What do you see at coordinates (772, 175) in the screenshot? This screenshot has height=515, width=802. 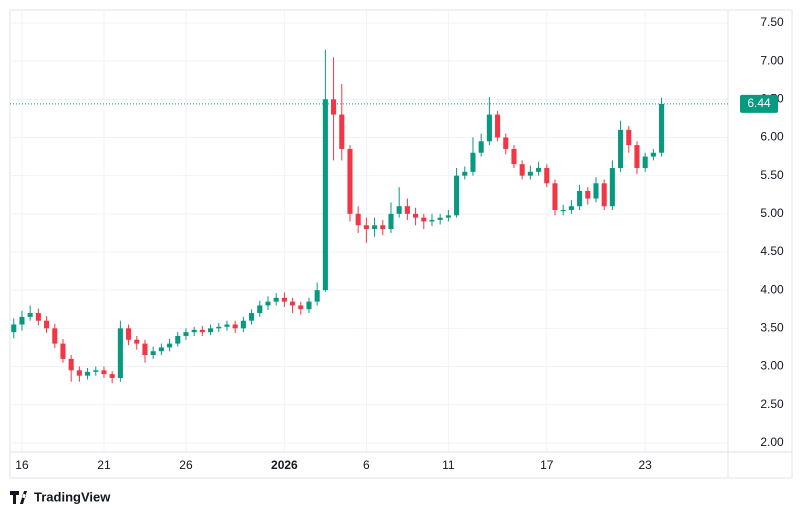 I see `y-tick-label: 5.50` at bounding box center [772, 175].